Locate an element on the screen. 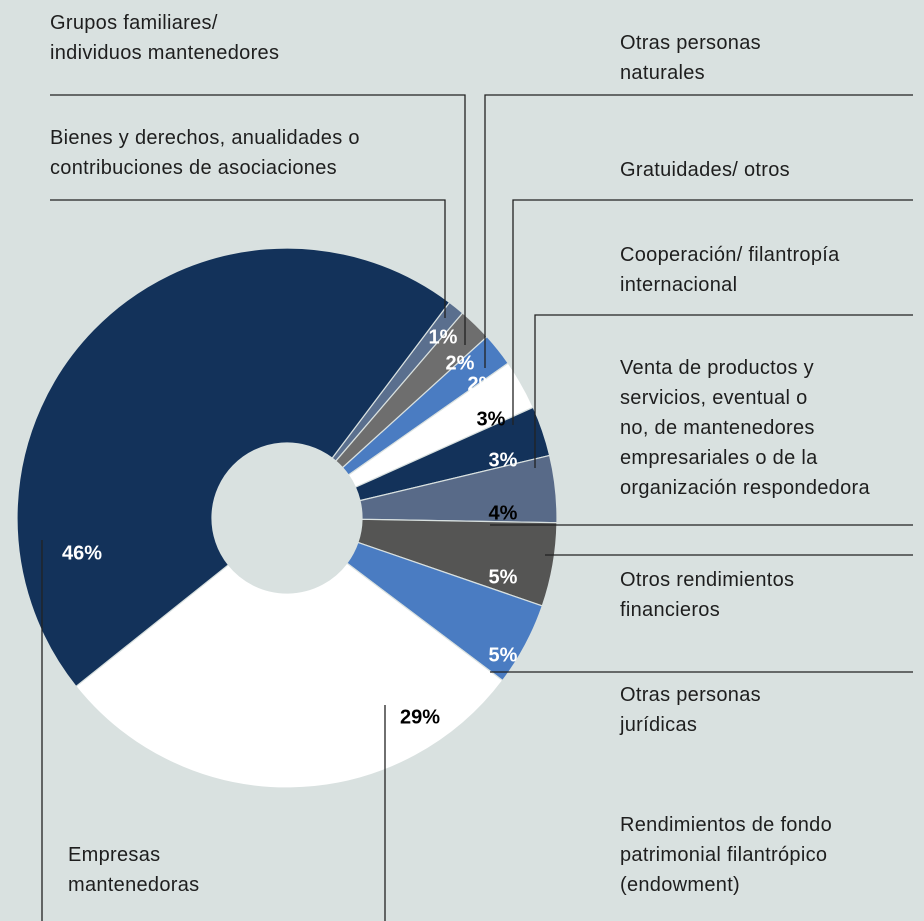  value-label: 46% is located at coordinates (82, 553).